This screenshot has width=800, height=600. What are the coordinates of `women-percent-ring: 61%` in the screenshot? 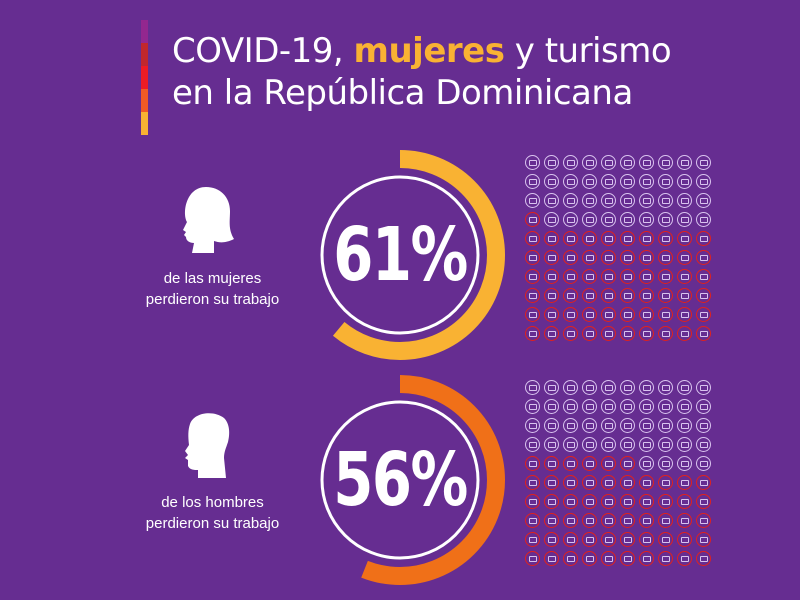 It's located at (400, 255).